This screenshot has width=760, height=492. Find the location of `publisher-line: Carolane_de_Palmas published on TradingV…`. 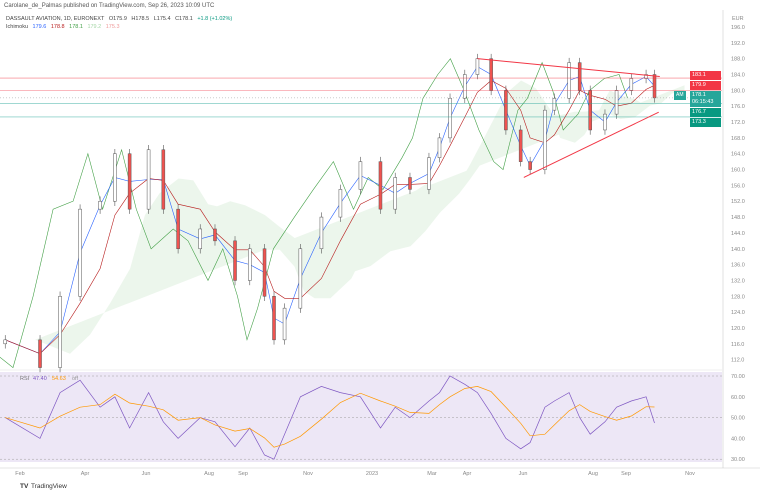

publisher-line: Carolane_de_Palmas published on TradingV… is located at coordinates (109, 6).